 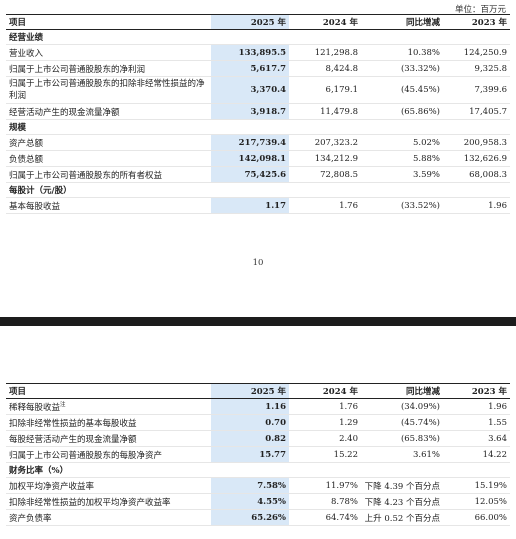 I want to click on value-change: (45.45%), so click(x=402, y=90).